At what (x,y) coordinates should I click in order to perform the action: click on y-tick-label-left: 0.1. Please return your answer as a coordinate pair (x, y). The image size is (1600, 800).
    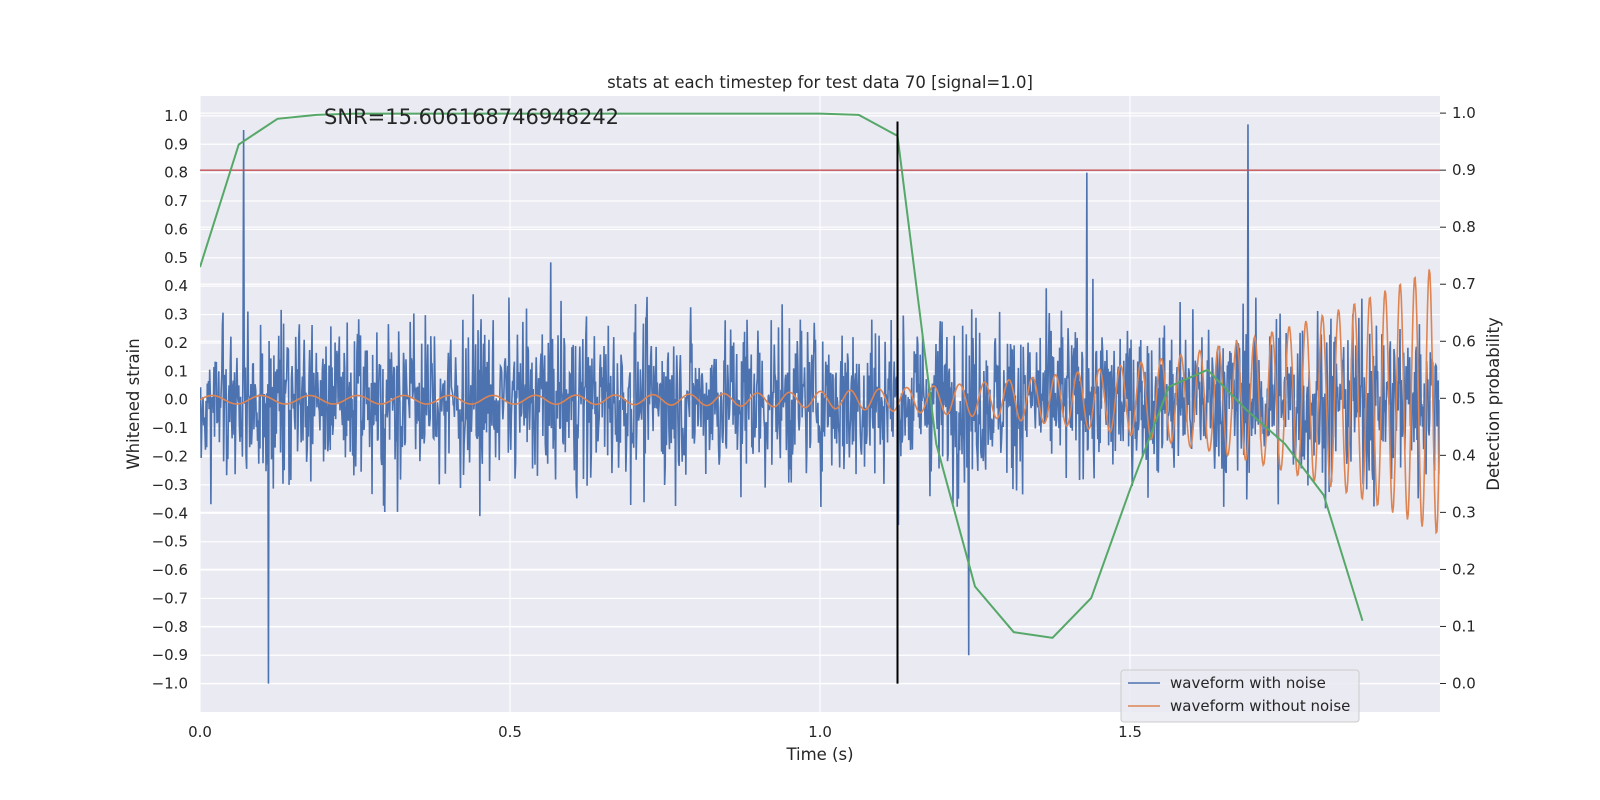
    Looking at the image, I should click on (176, 371).